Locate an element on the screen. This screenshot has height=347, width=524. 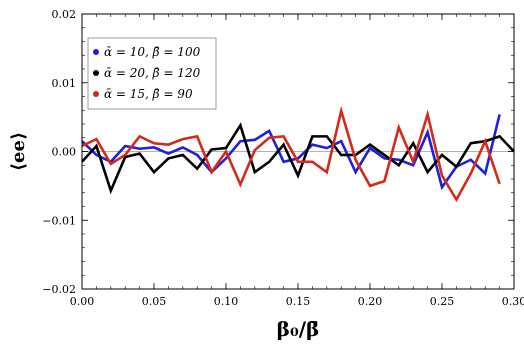
x-tick-label: 0.25 is located at coordinates (442, 301).